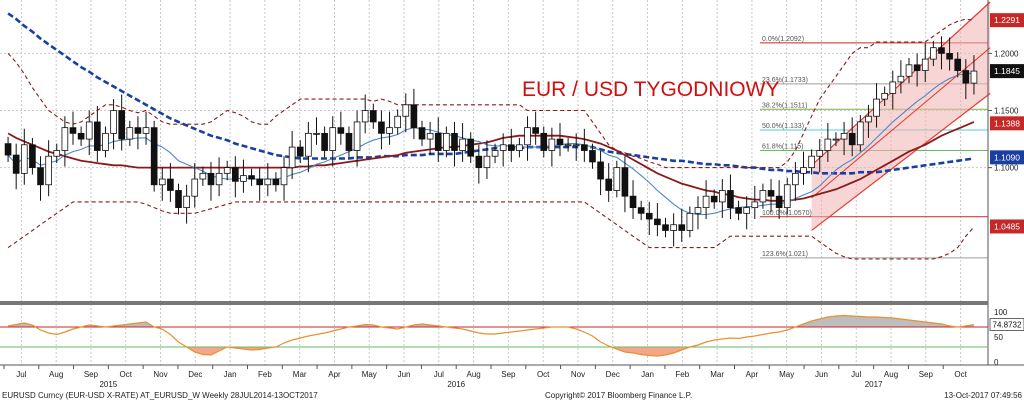  I want to click on year-label: 2016, so click(456, 384).